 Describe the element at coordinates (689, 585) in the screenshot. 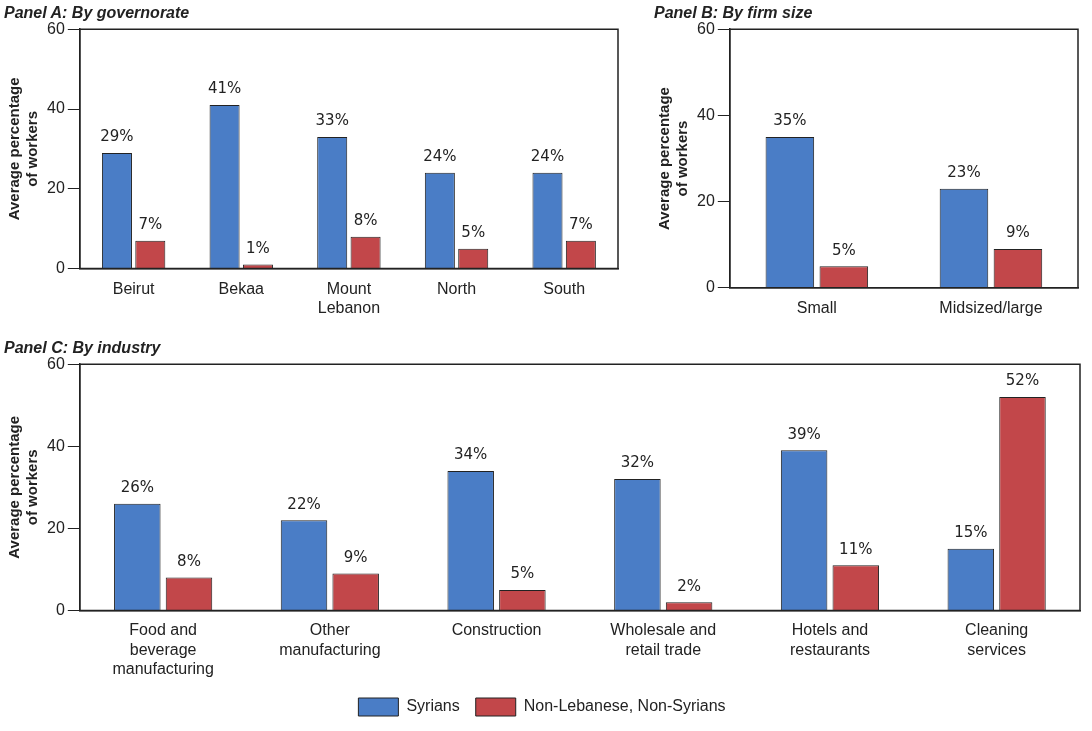

I see `data-label: 2%` at that location.